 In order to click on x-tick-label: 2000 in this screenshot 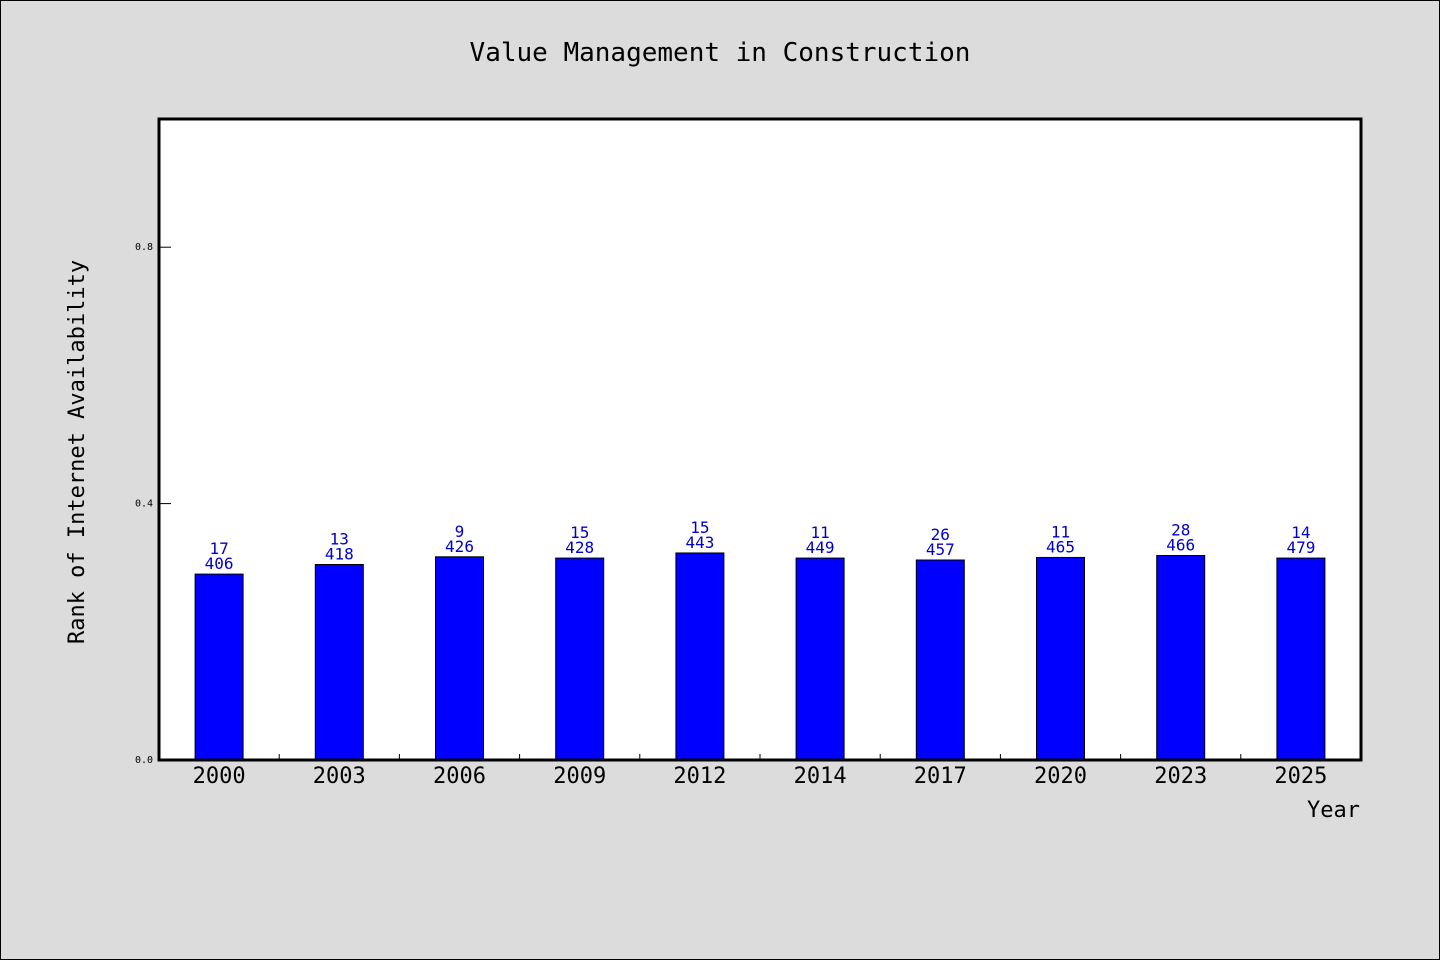, I will do `click(219, 776)`.